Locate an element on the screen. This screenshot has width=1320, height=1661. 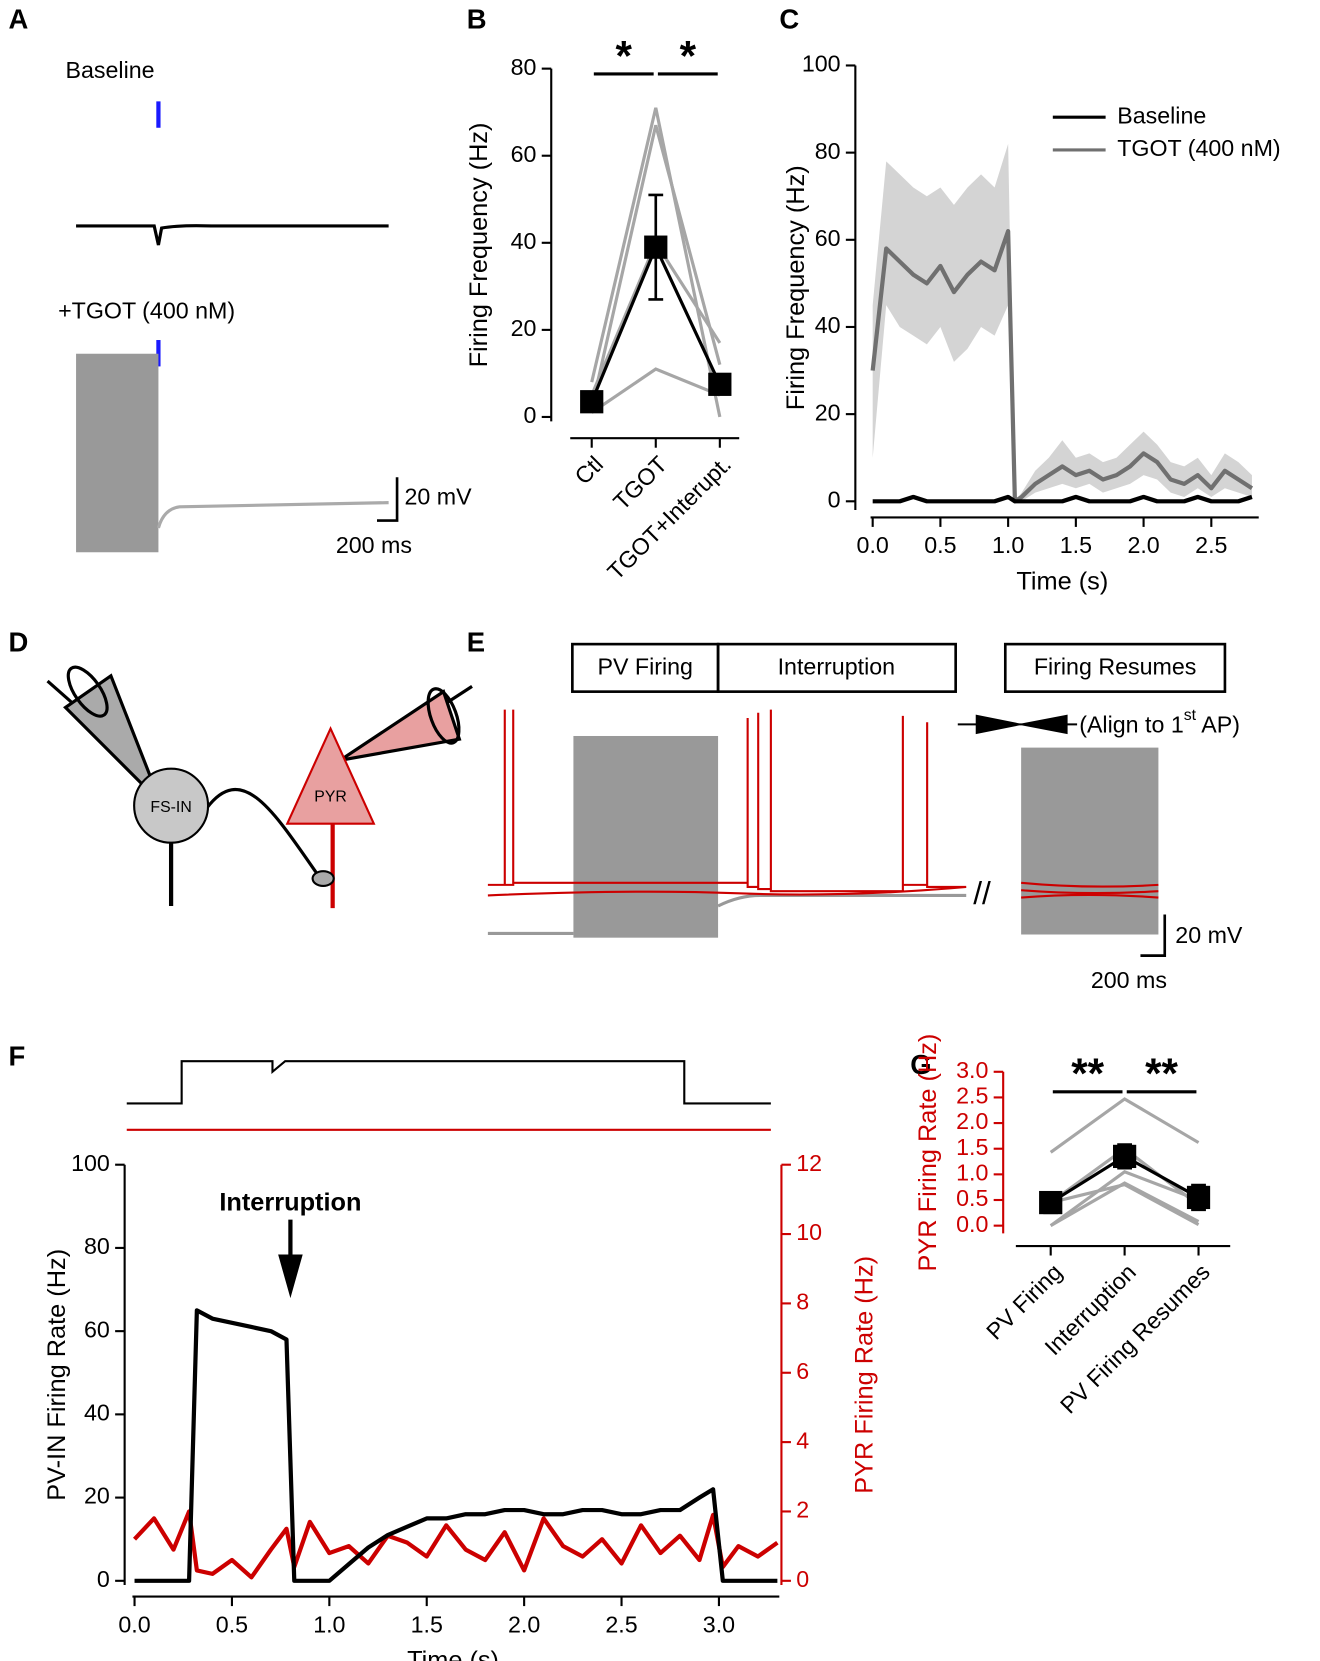
align-label: (Align to 1st AP) is located at coordinates (1159, 722).